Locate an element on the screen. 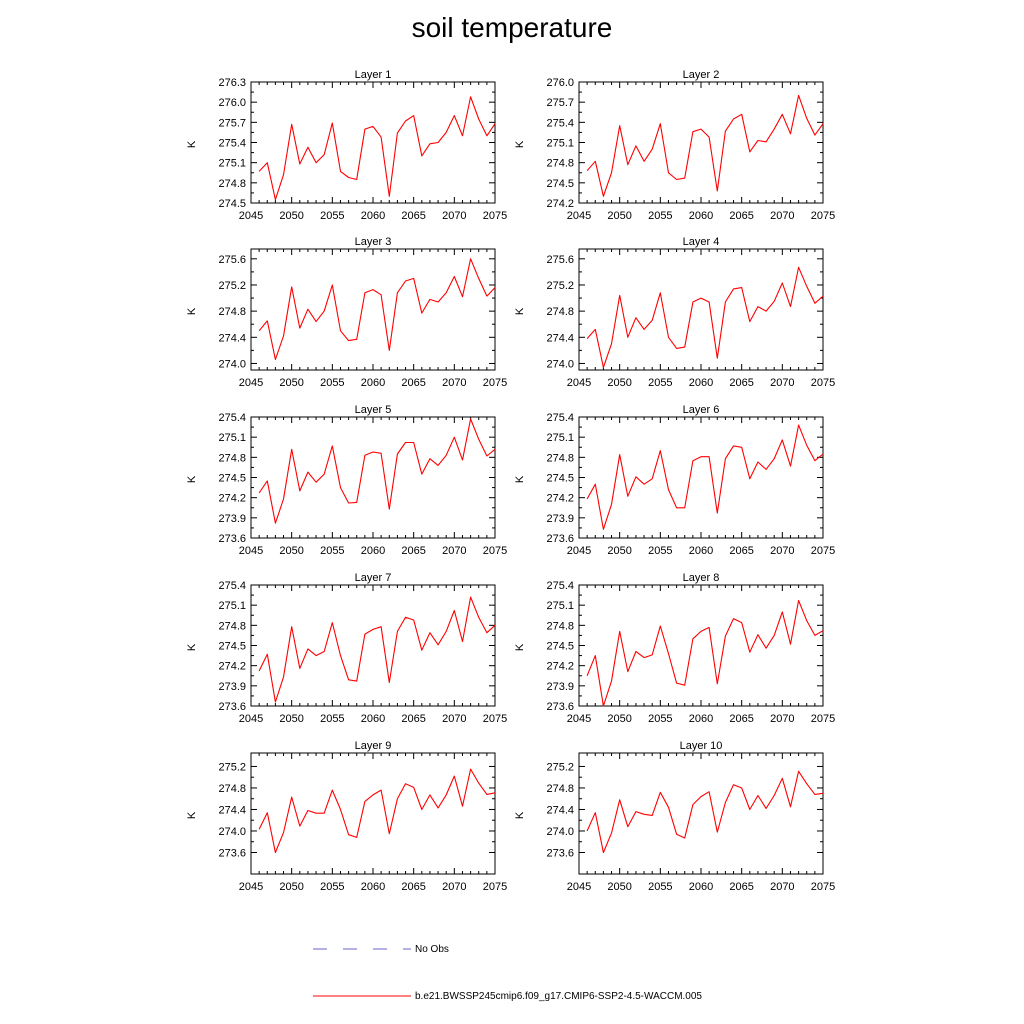  panel-title: Layer 6 is located at coordinates (701, 410).